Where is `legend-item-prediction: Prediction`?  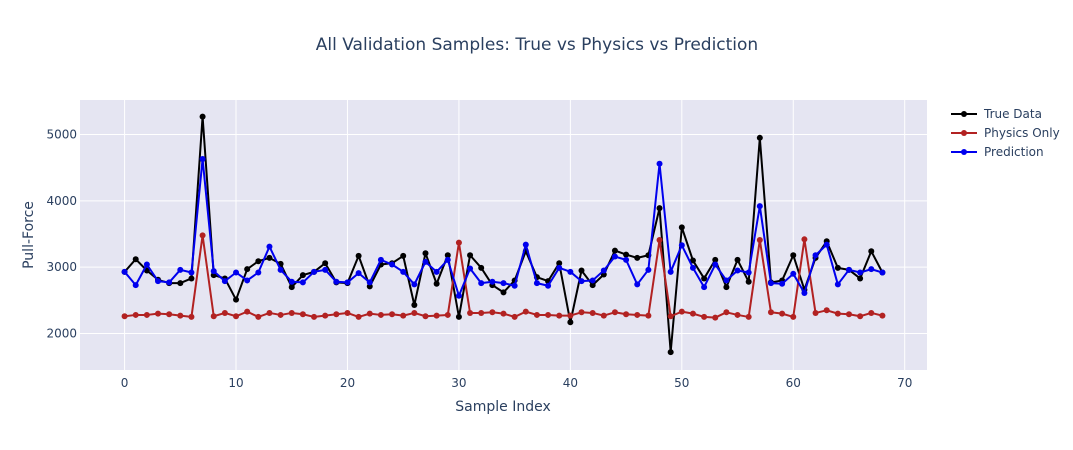 legend-item-prediction: Prediction is located at coordinates (997, 152).